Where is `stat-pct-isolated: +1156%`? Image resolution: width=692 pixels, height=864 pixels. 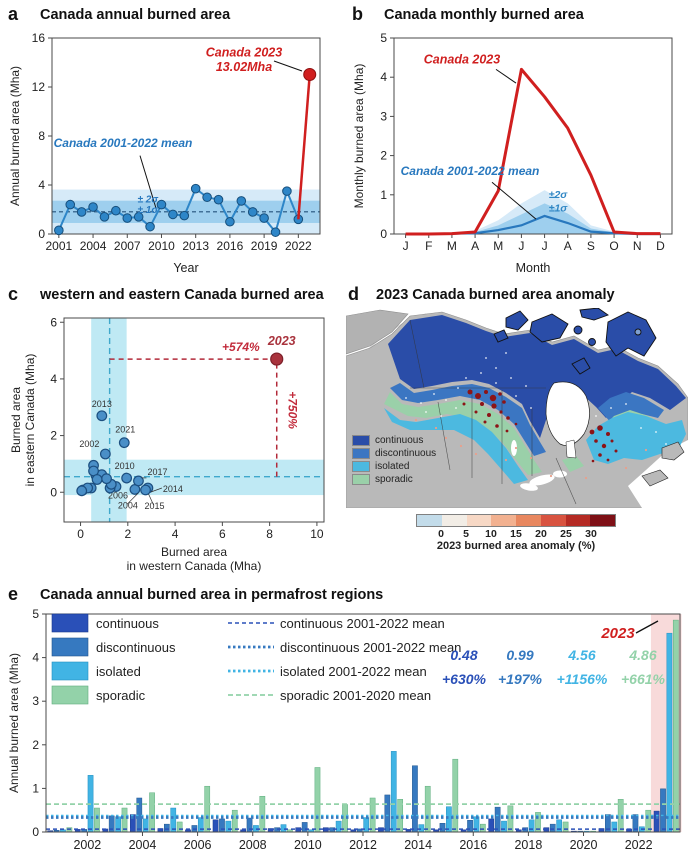
stat-pct-isolated: +1156% is located at coordinates (582, 679).